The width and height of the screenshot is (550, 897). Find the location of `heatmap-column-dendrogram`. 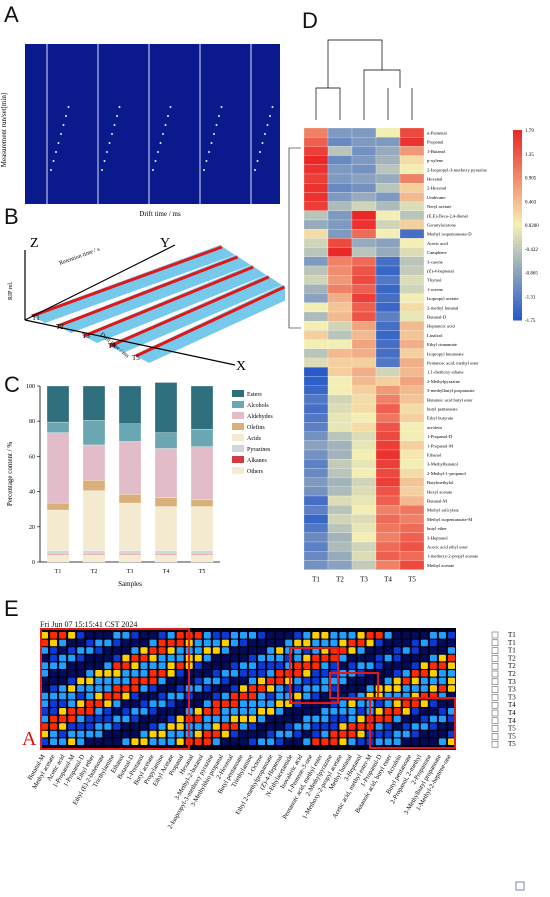

heatmap-column-dendrogram is located at coordinates (328, 103).